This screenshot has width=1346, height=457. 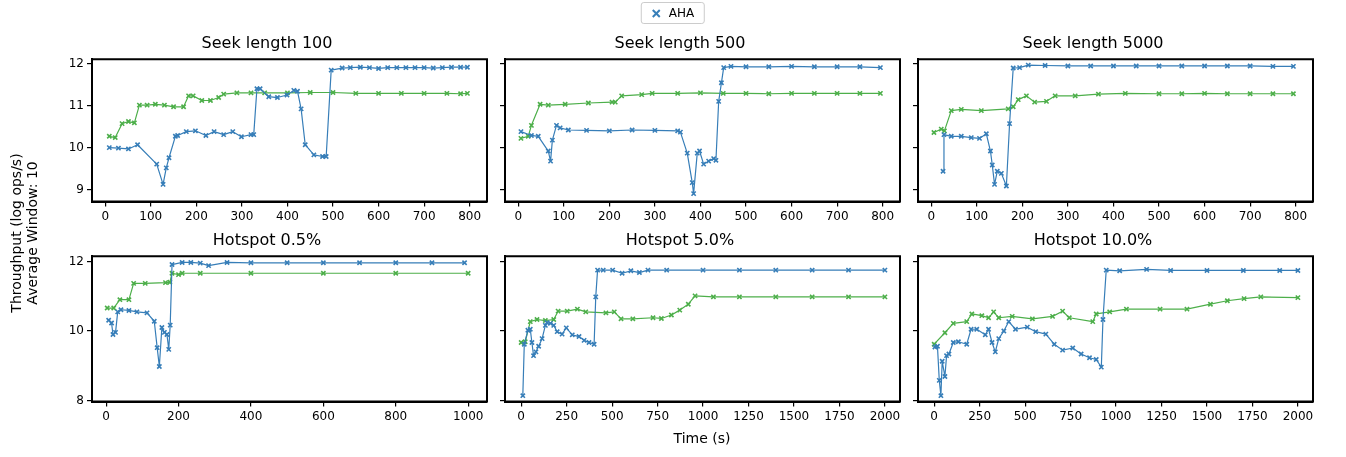 What do you see at coordinates (748, 415) in the screenshot?
I see `x-tick-label: 1250` at bounding box center [748, 415].